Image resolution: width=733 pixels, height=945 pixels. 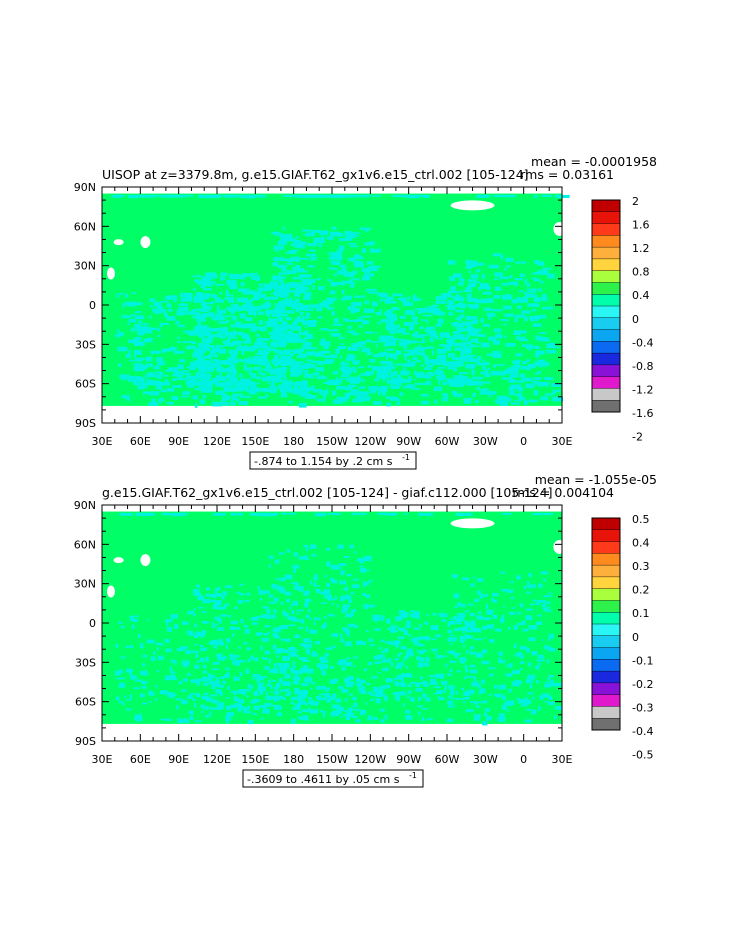 What do you see at coordinates (485, 759) in the screenshot?
I see `x-tick-label: 30W` at bounding box center [485, 759].